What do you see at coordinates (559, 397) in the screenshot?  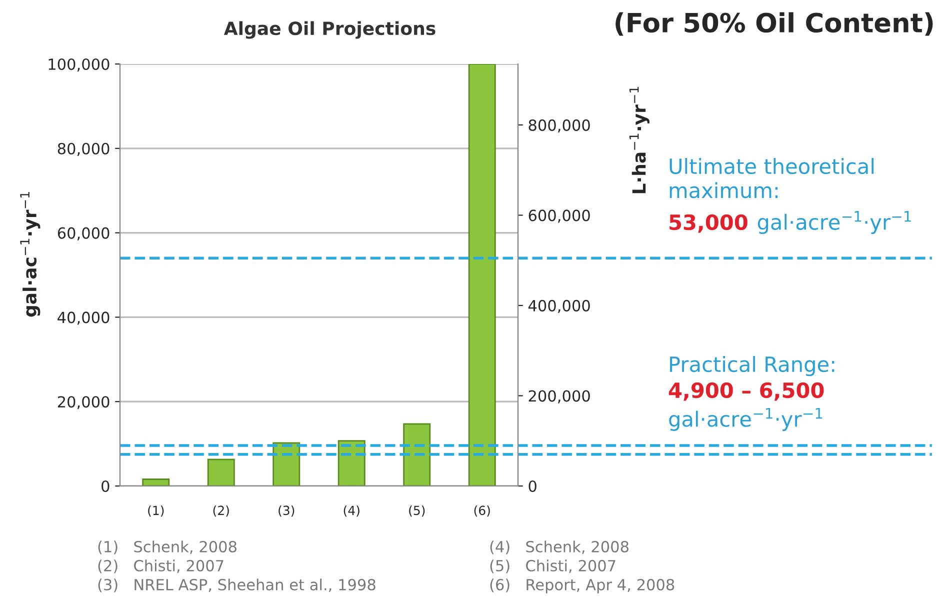 I see `y2-tick-label: 200,000` at bounding box center [559, 397].